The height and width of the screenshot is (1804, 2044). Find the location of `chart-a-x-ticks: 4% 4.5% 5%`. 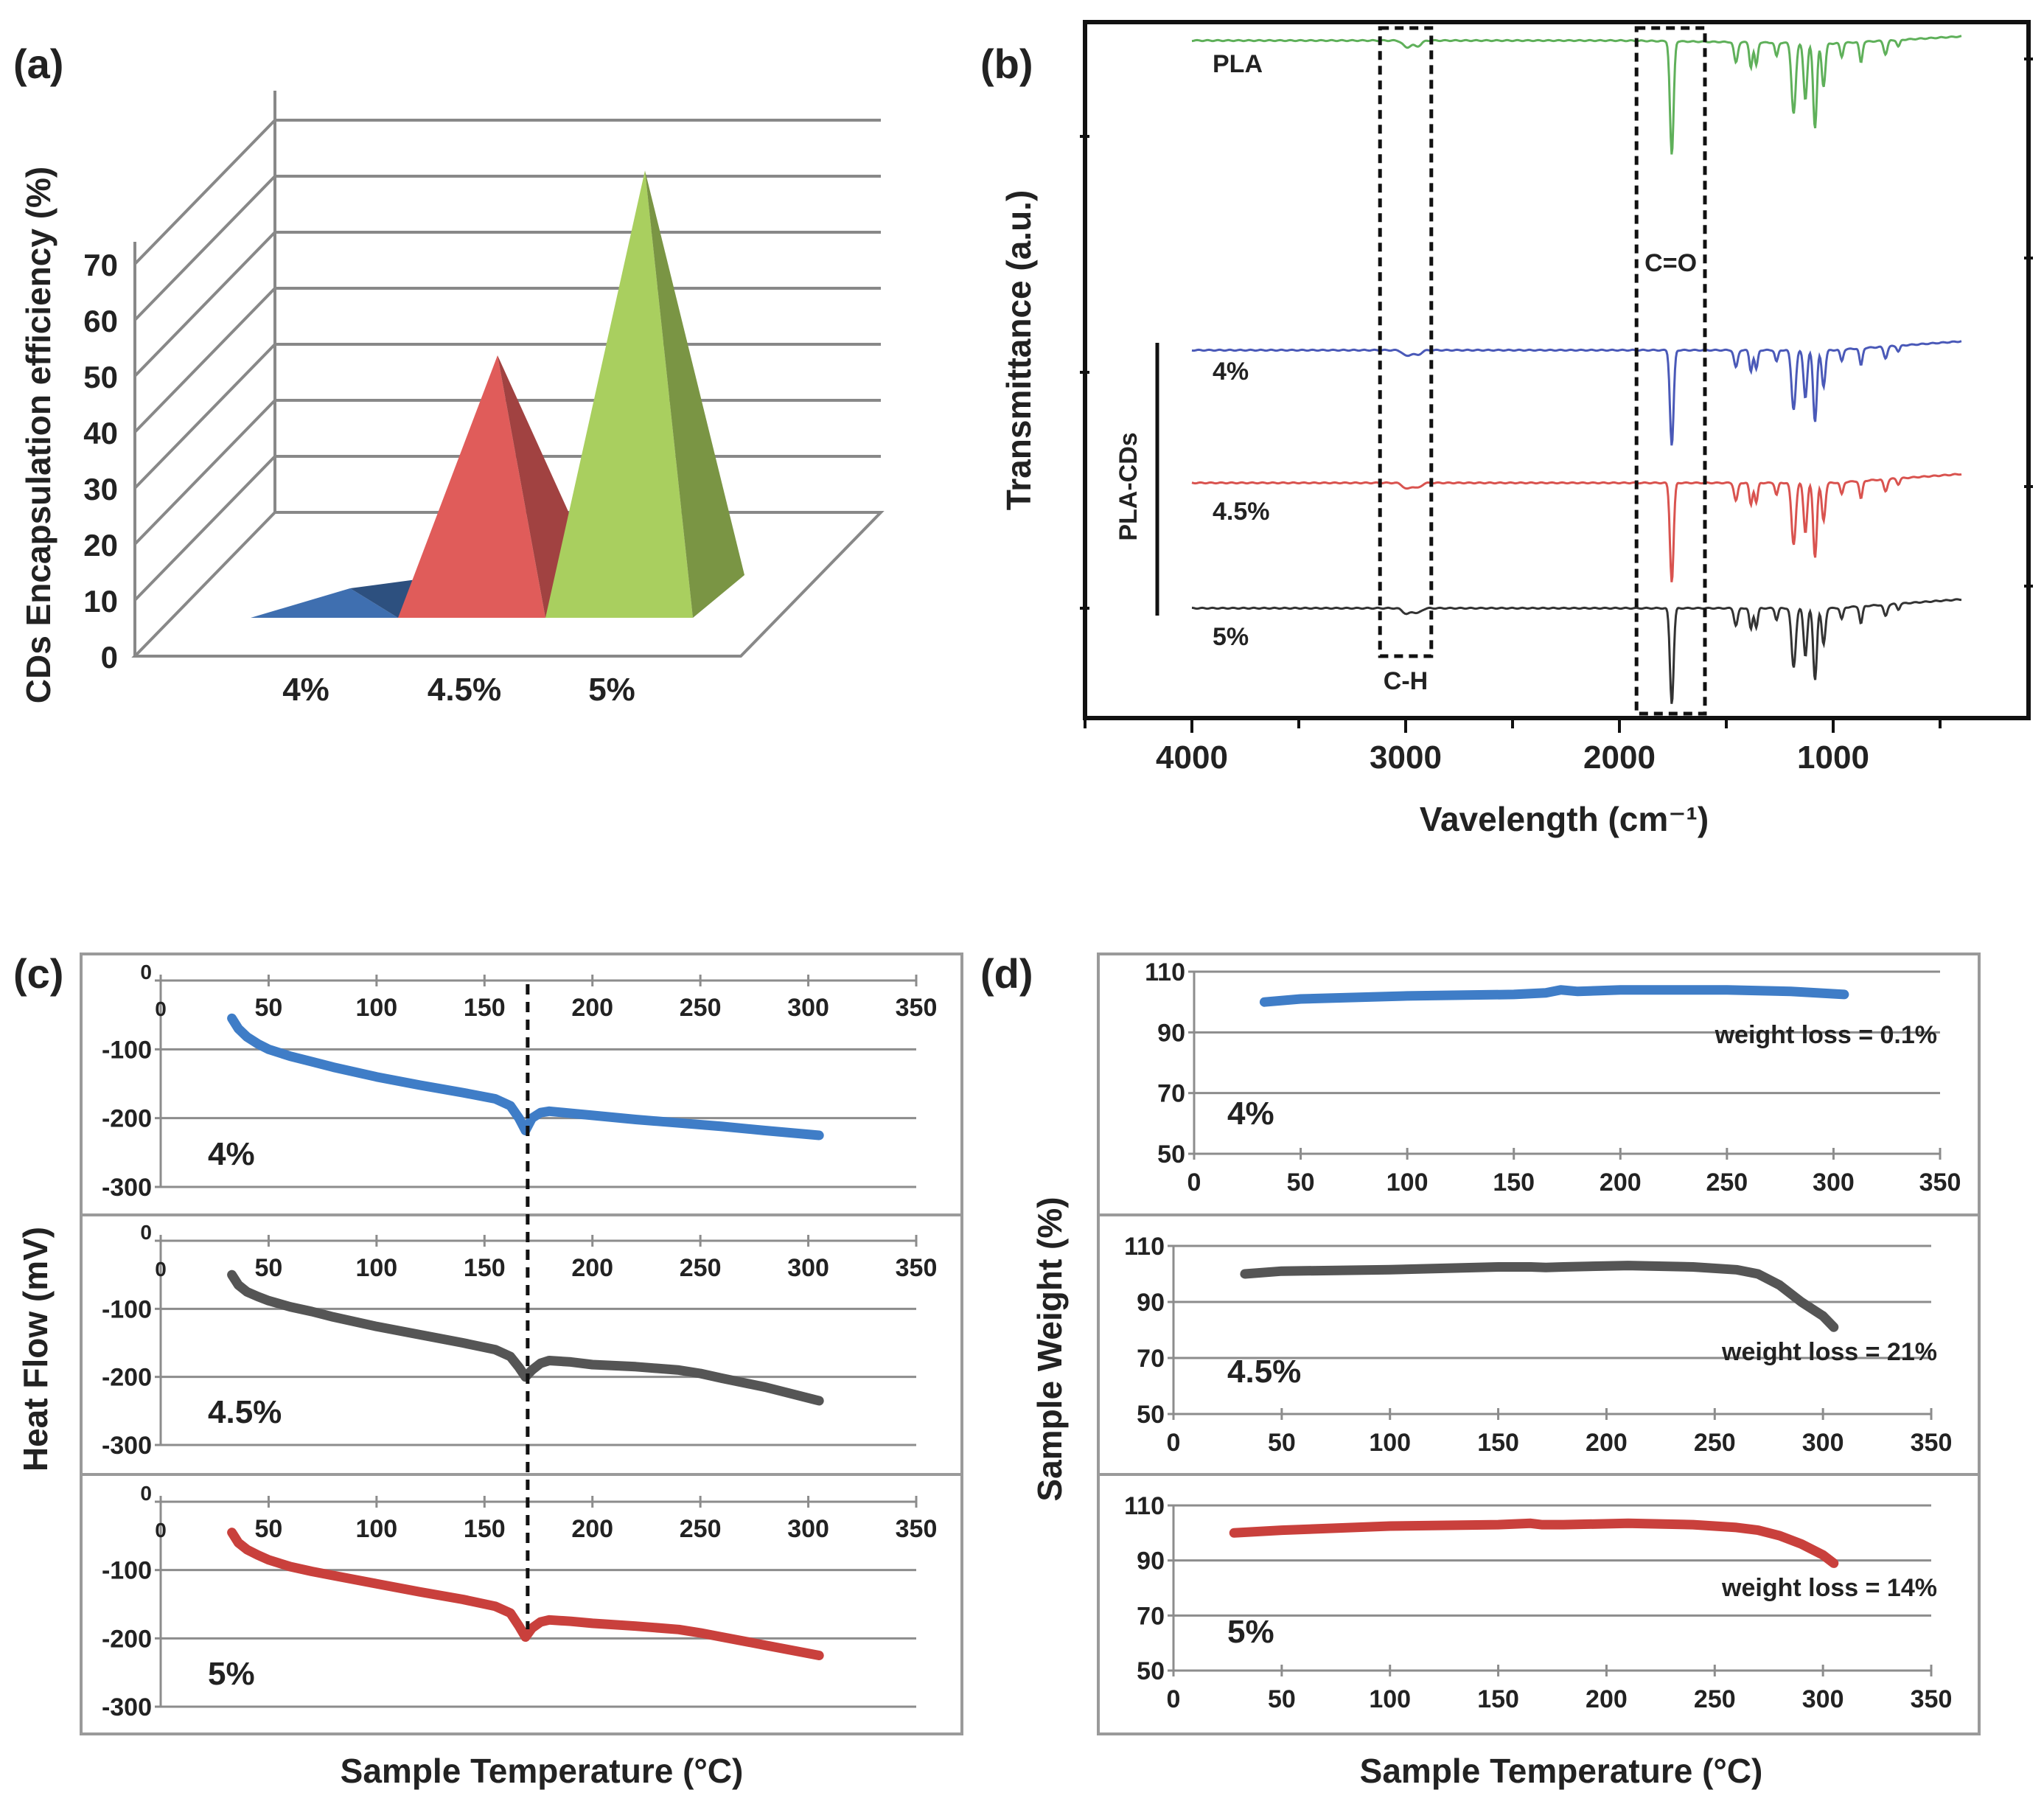

chart-a-x-ticks: 4% 4.5% 5% is located at coordinates (459, 690).